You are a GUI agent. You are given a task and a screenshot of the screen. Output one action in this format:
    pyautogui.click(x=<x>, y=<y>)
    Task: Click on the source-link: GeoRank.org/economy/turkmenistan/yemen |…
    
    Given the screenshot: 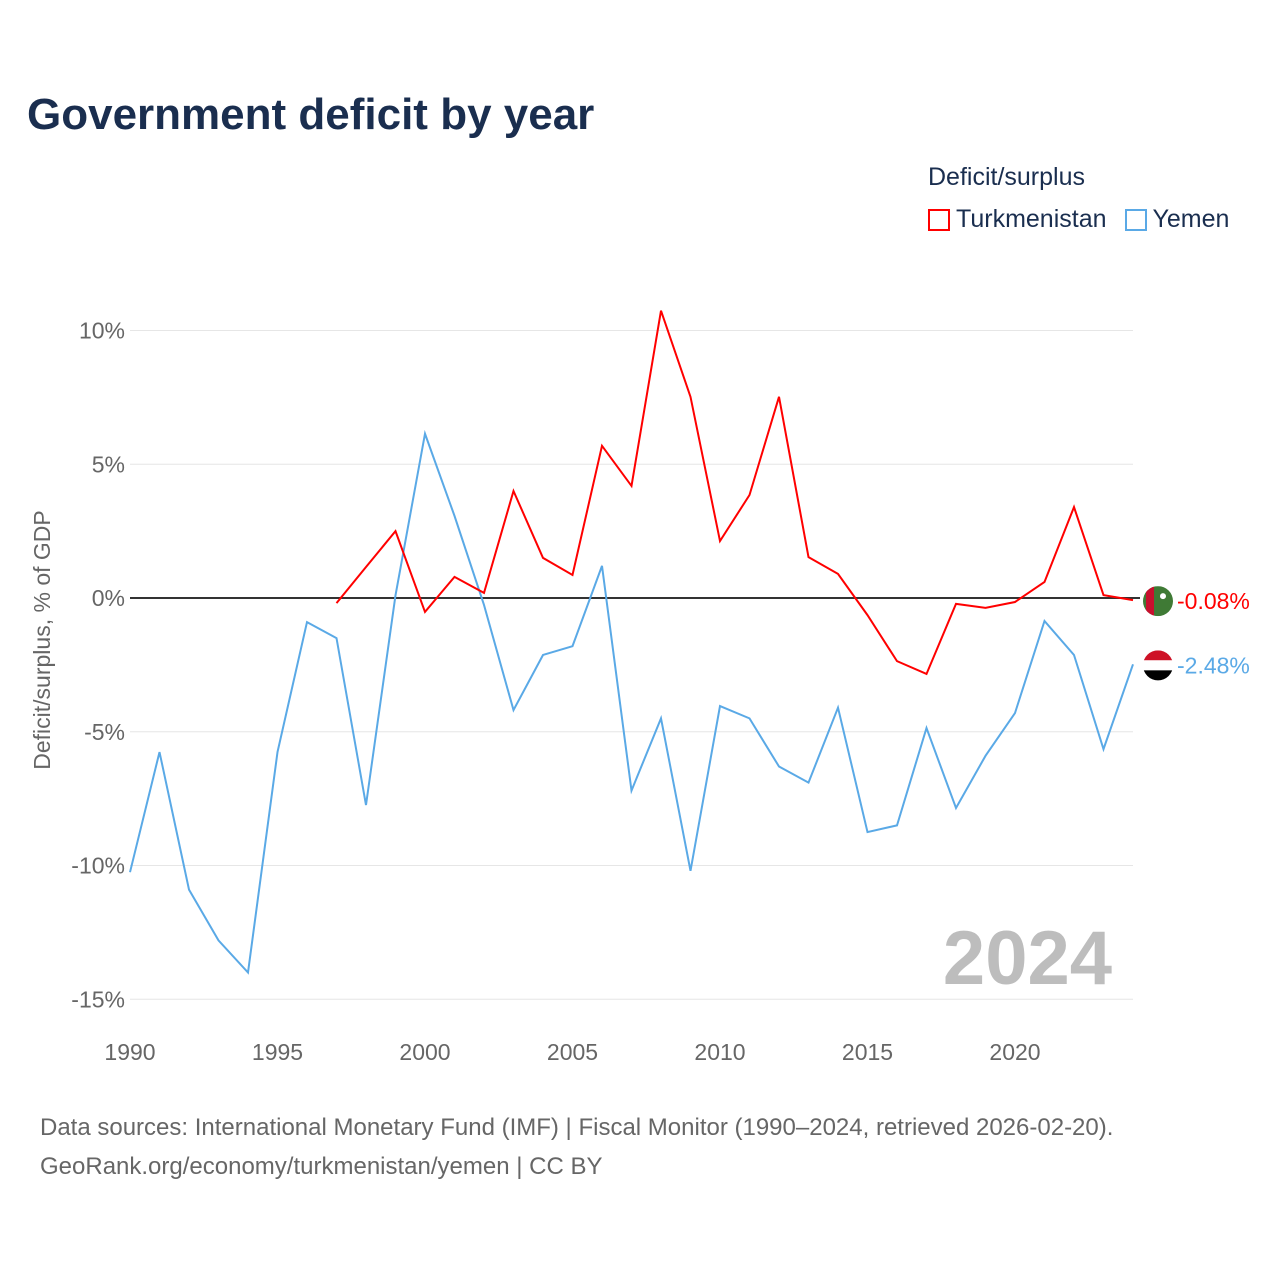 What is the action you would take?
    pyautogui.click(x=321, y=1166)
    